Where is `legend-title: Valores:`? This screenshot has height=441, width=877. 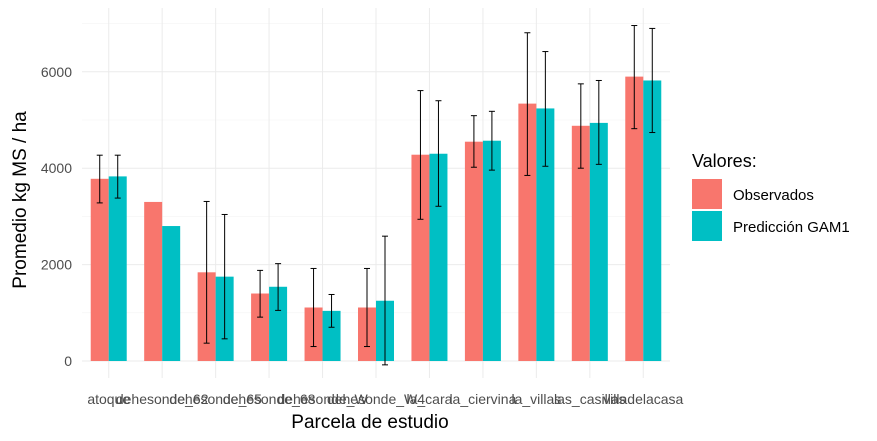 legend-title: Valores: is located at coordinates (724, 161).